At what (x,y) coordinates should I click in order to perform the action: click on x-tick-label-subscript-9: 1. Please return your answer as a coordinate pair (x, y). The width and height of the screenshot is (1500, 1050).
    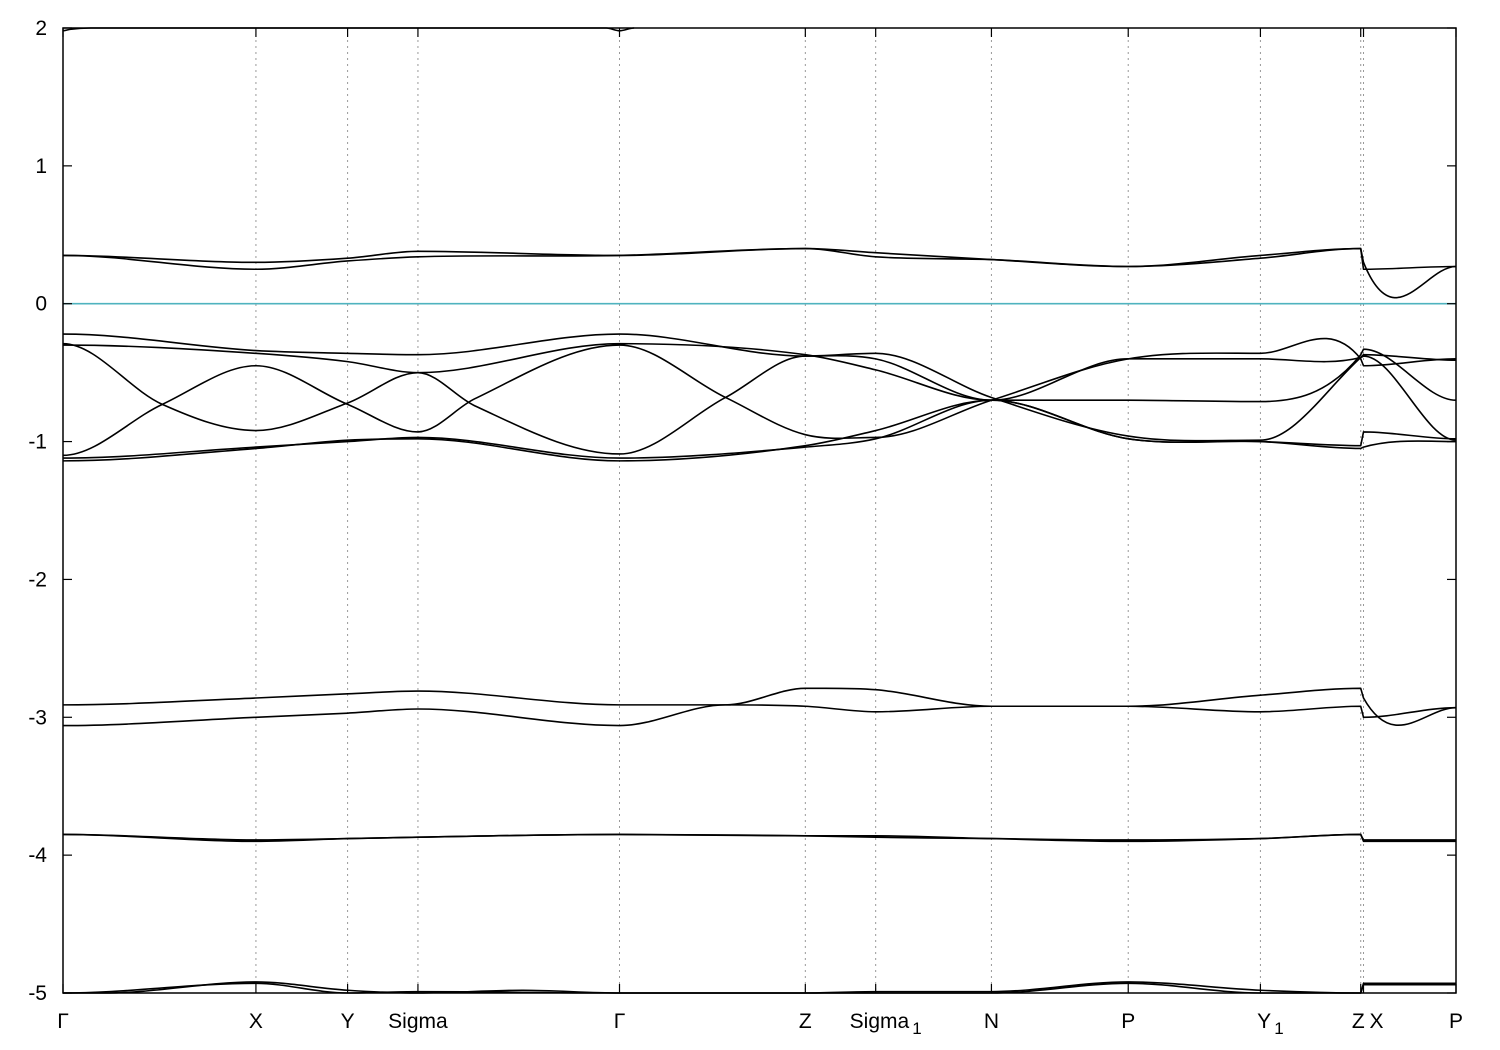
    Looking at the image, I should click on (1278, 1028).